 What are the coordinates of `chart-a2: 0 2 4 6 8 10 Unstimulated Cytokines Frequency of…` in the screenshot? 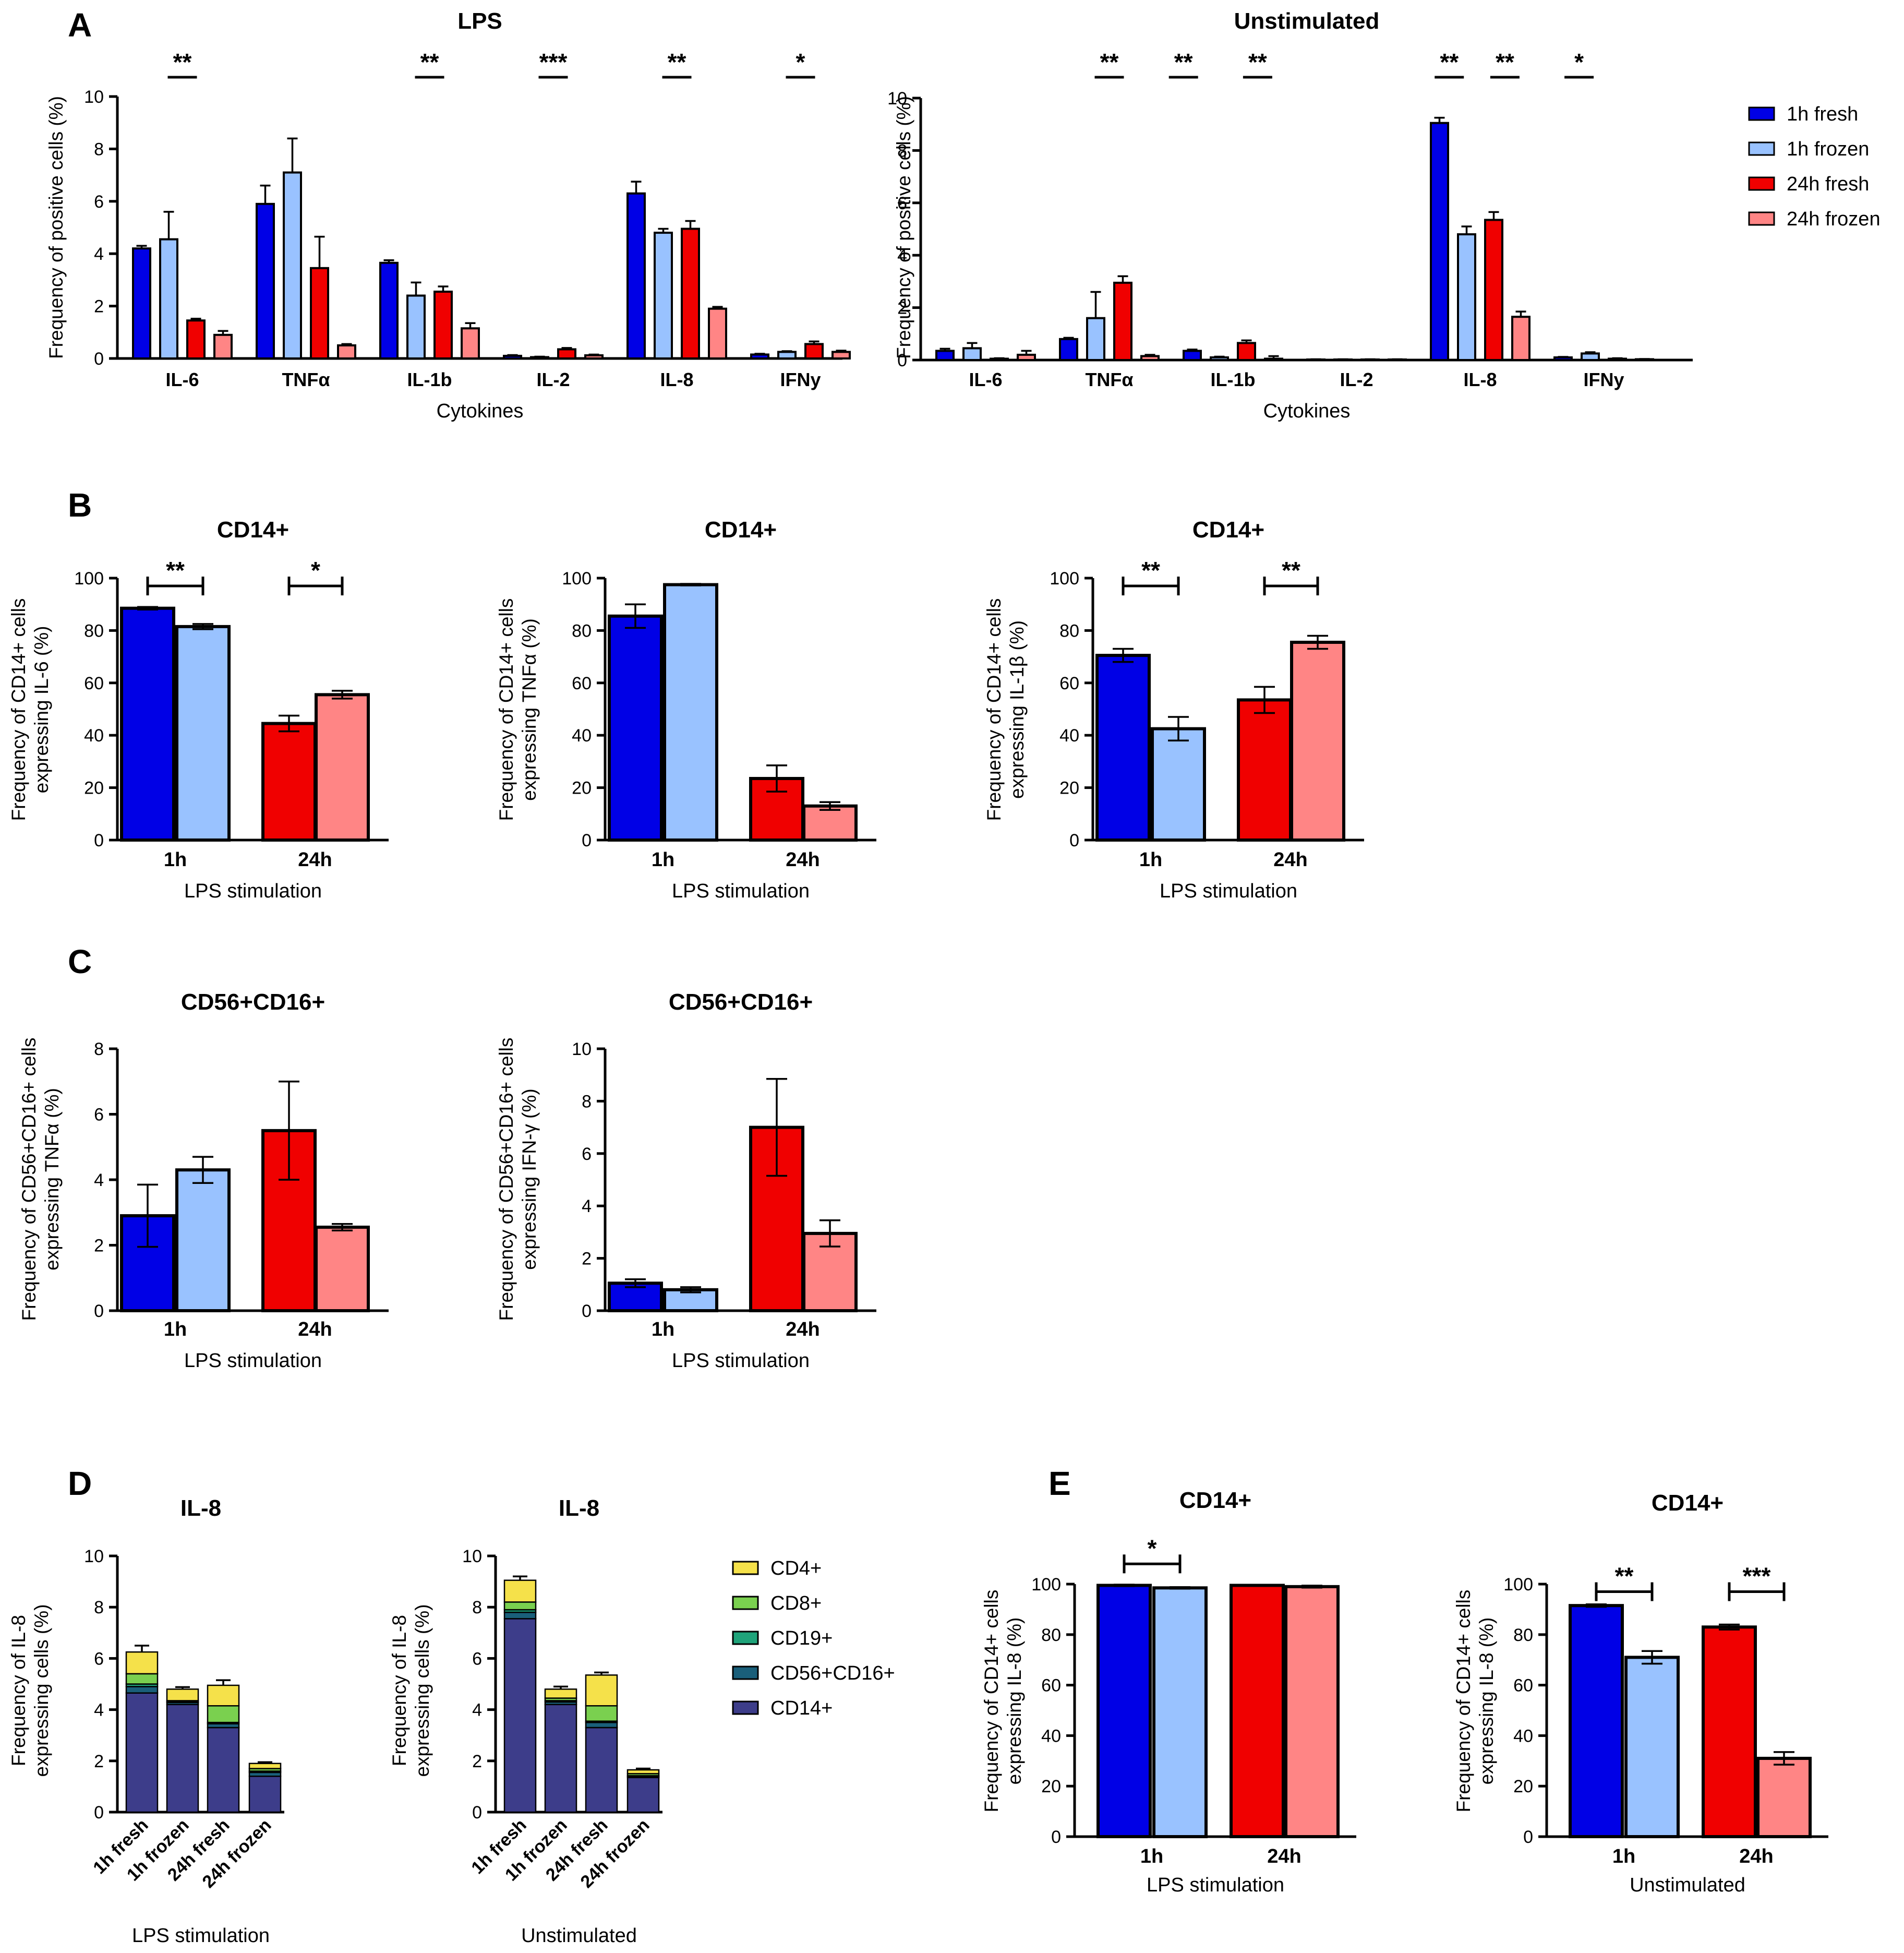 It's located at (1290, 215).